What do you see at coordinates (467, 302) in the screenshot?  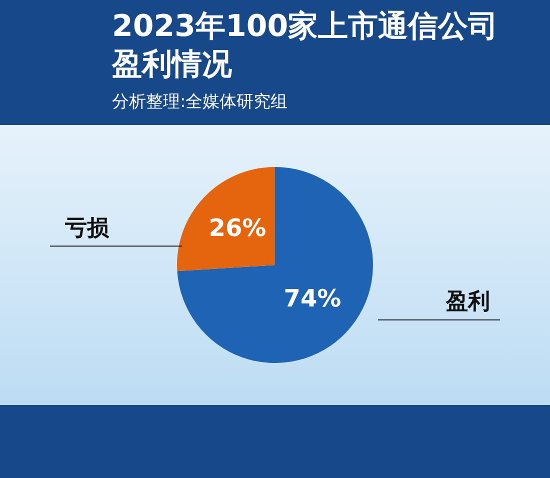 I see `slice-label: 盈利` at bounding box center [467, 302].